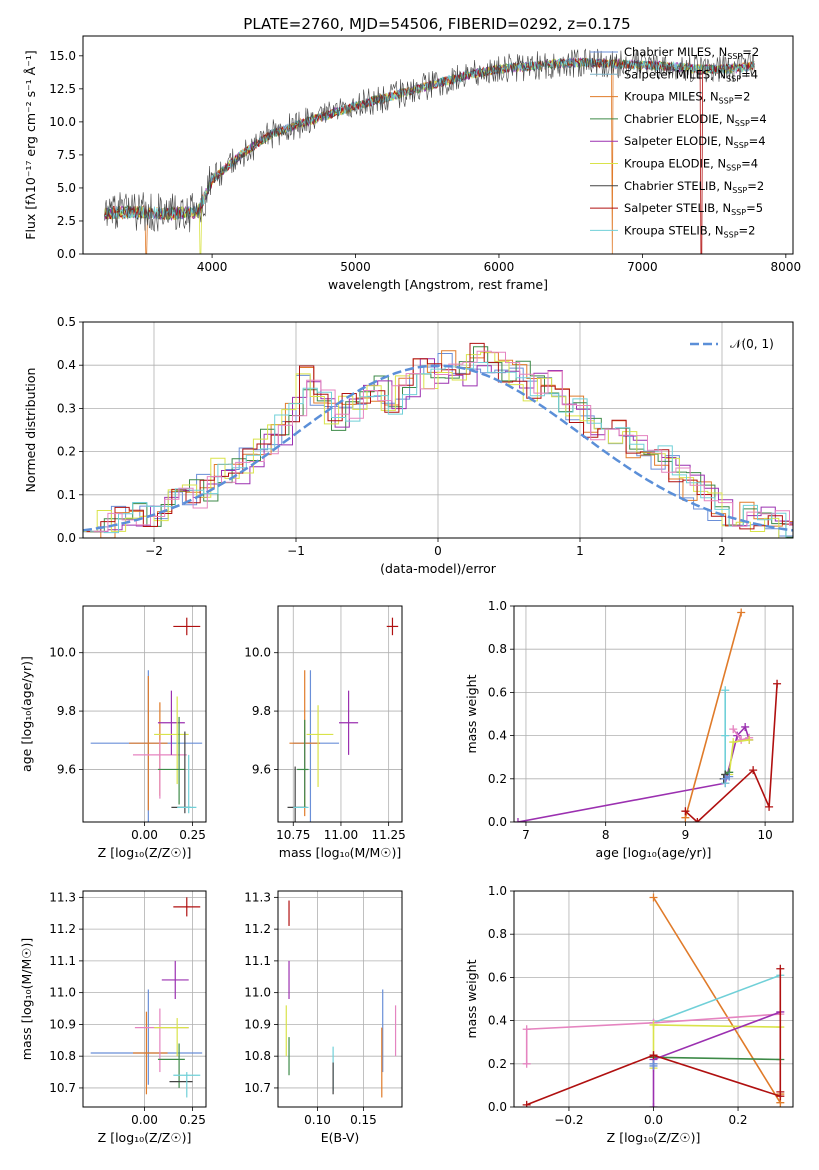 The image size is (819, 1170). I want to click on x-tick-label: 4000, so click(212, 267).